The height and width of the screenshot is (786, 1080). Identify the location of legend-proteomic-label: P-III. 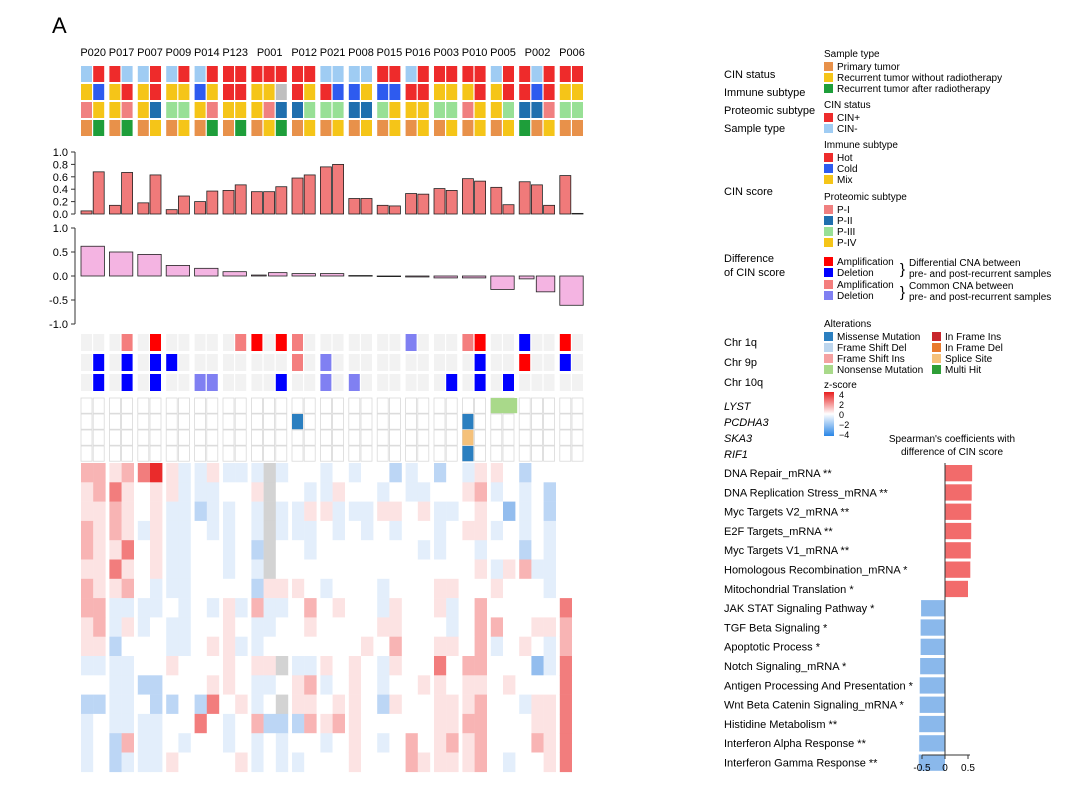
(846, 232).